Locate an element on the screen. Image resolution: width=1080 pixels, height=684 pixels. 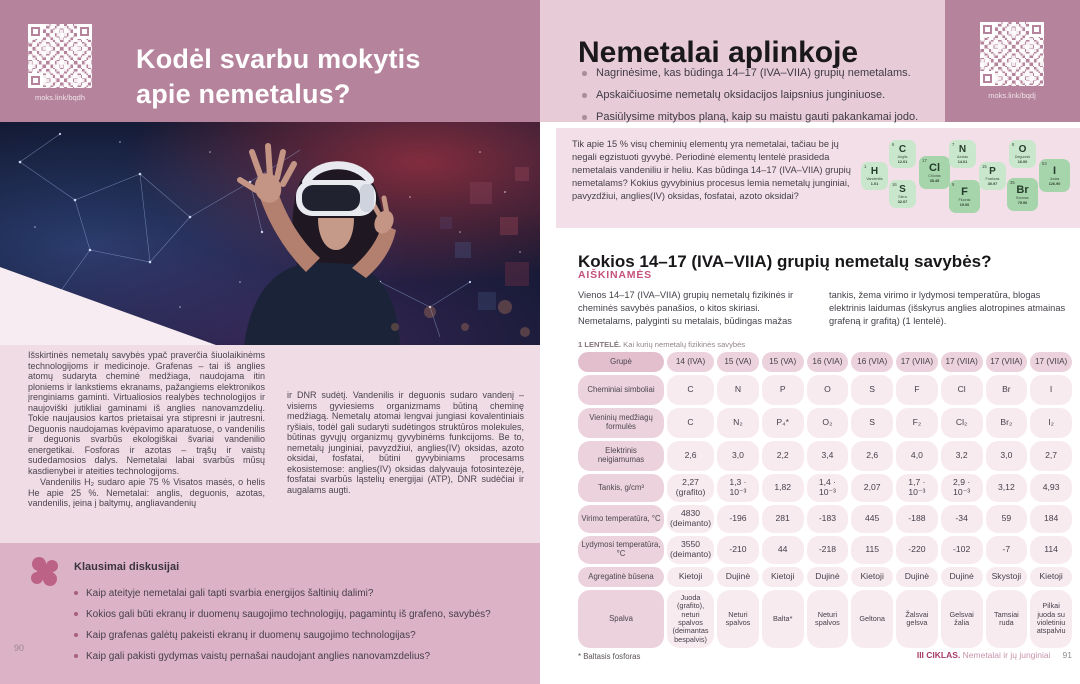
table-cell: -183 is located at coordinates (827, 519).